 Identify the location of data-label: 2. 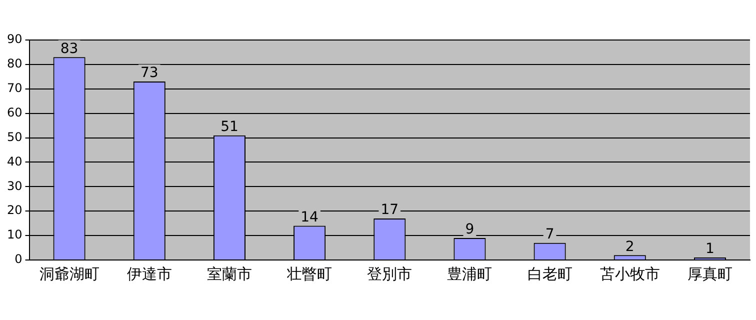
(629, 246).